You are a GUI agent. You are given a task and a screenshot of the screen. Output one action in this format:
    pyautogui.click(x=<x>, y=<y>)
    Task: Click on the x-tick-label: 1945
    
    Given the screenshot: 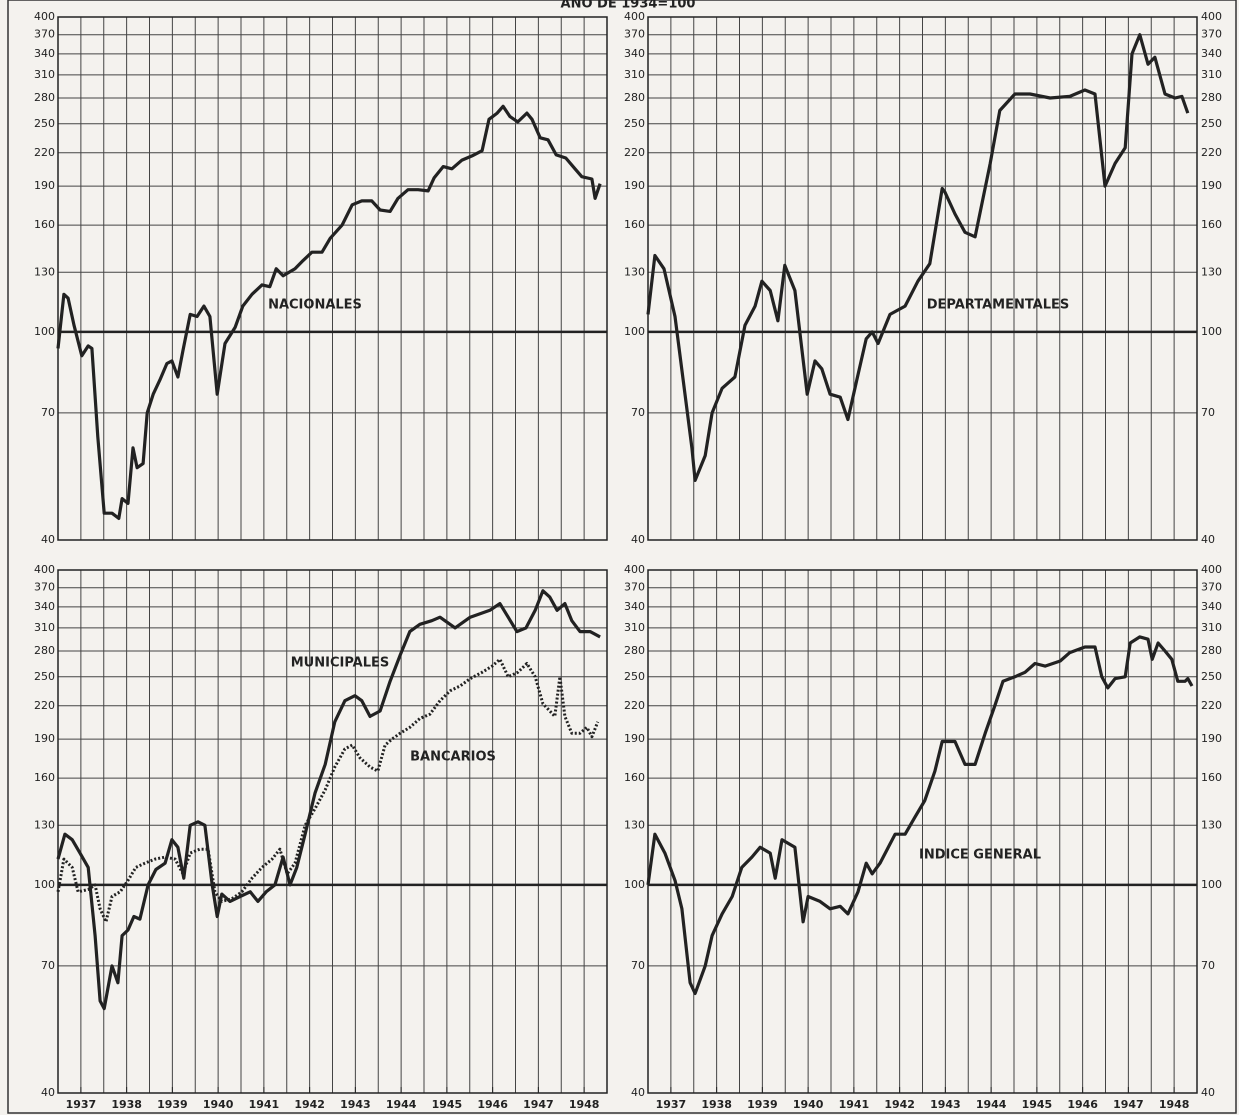 What is the action you would take?
    pyautogui.click(x=1037, y=1104)
    